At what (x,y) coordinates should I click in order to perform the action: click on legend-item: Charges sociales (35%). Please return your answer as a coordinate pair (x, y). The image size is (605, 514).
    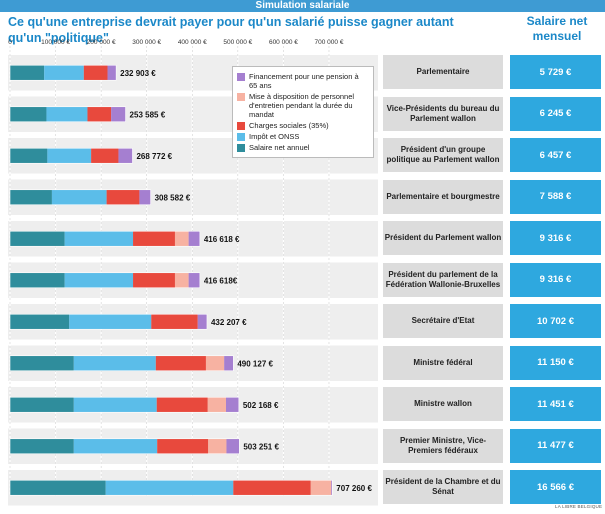
    Looking at the image, I should click on (303, 125).